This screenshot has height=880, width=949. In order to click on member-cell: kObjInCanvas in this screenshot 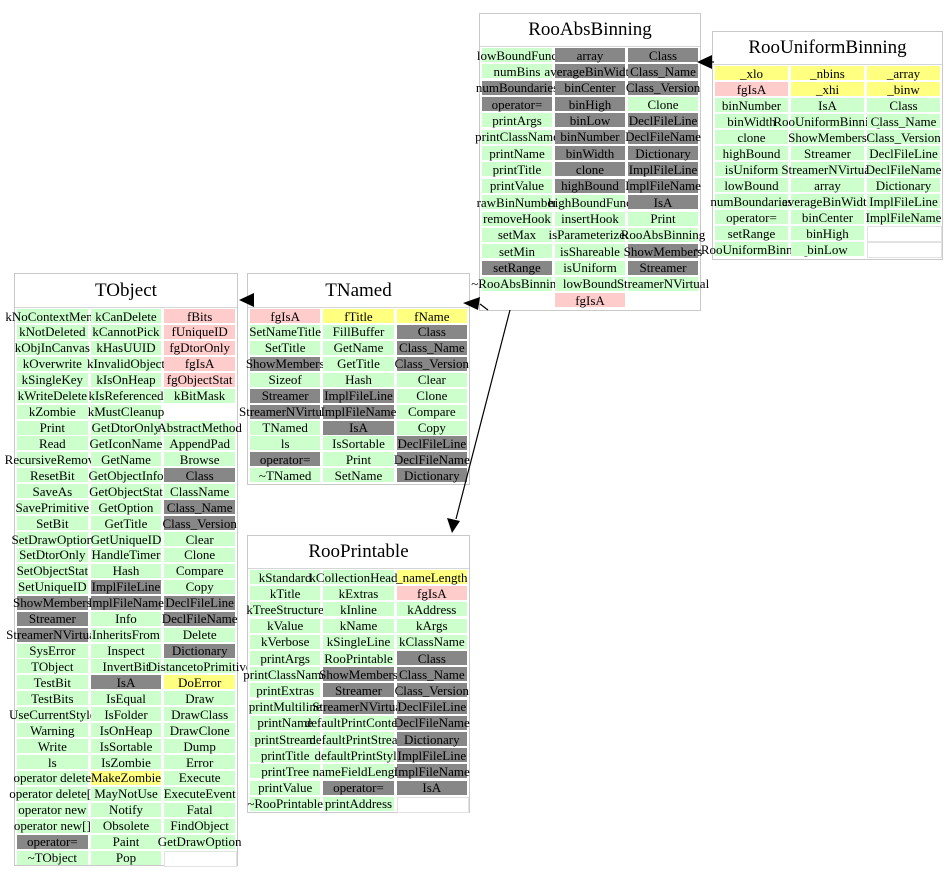, I will do `click(52, 348)`.